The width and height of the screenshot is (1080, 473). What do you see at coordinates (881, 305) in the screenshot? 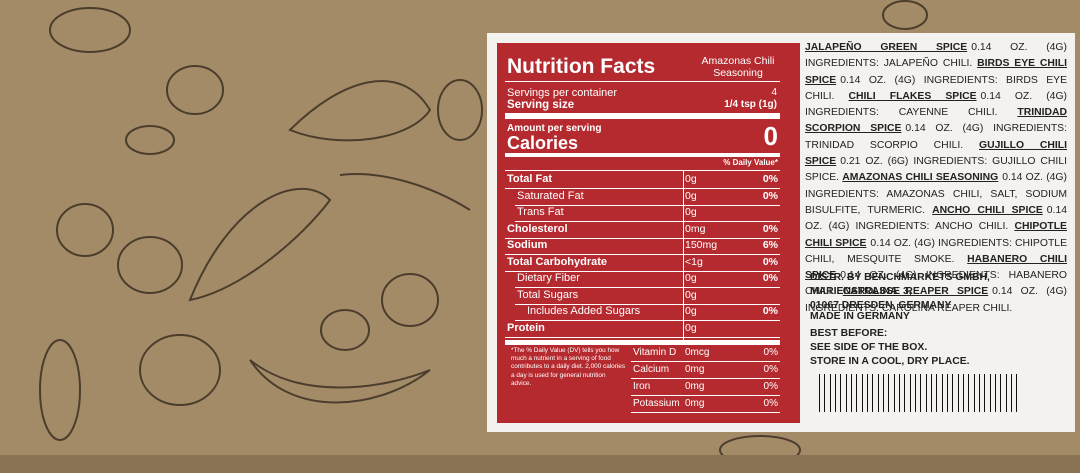
I see `distributor-line: 01067 DRESDEN, GERMANY` at bounding box center [881, 305].